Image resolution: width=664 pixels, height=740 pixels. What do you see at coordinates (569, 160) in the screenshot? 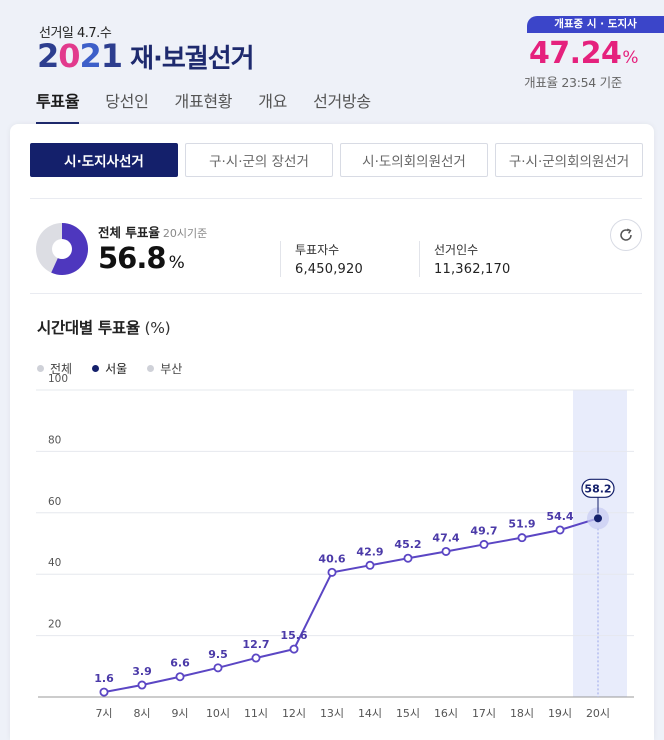
I see `subtab-local-council: 구·시·군의회의원선거` at bounding box center [569, 160].